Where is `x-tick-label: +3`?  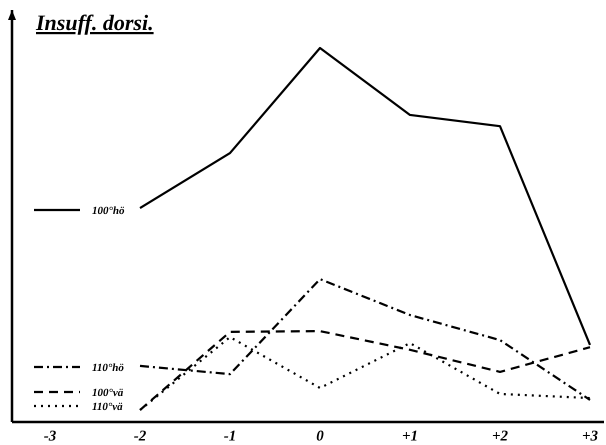 x-tick-label: +3 is located at coordinates (590, 436).